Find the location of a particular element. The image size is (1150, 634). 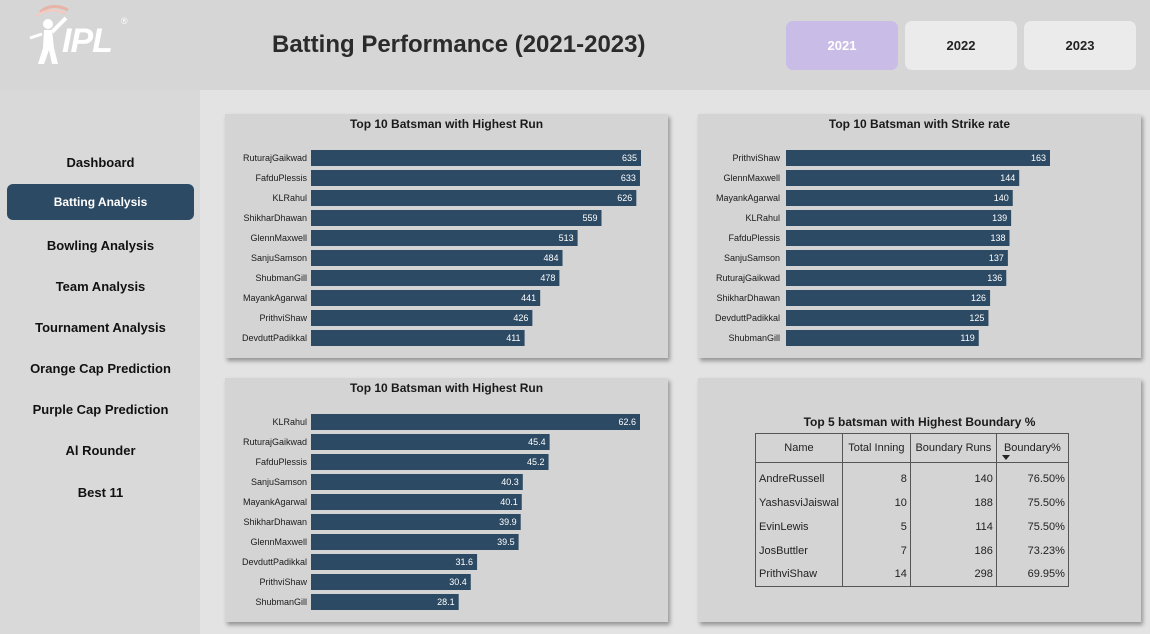

cell-name: YashasviJaiswal is located at coordinates (799, 502).